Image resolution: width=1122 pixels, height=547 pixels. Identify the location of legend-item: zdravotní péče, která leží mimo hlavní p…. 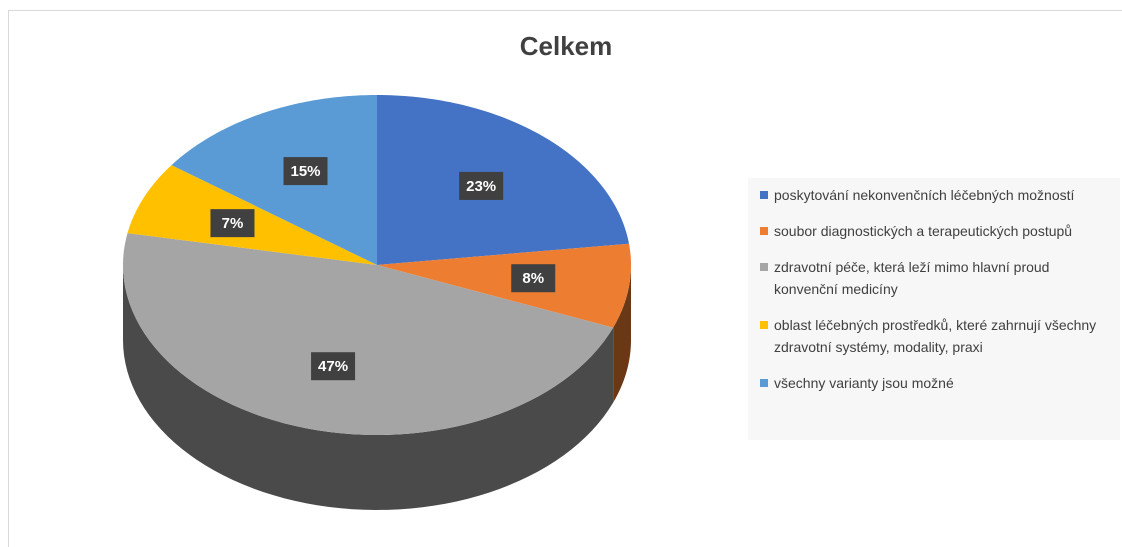
(934, 278).